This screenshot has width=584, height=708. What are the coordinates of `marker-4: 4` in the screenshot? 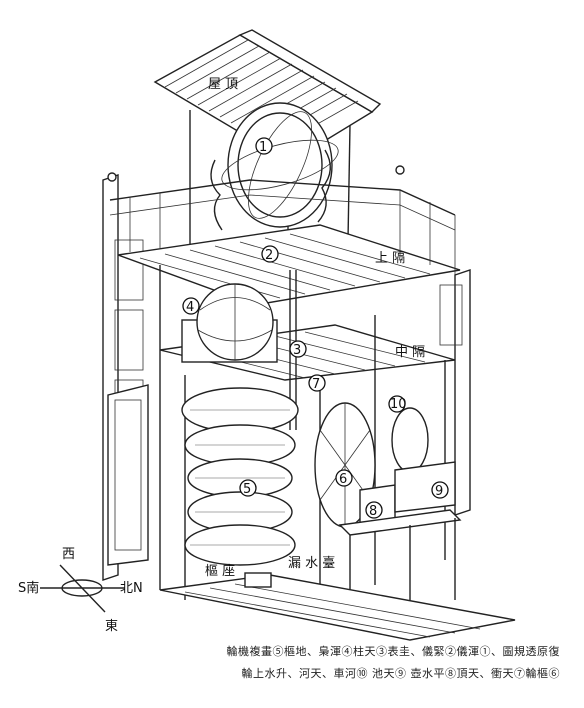 It's located at (191, 306).